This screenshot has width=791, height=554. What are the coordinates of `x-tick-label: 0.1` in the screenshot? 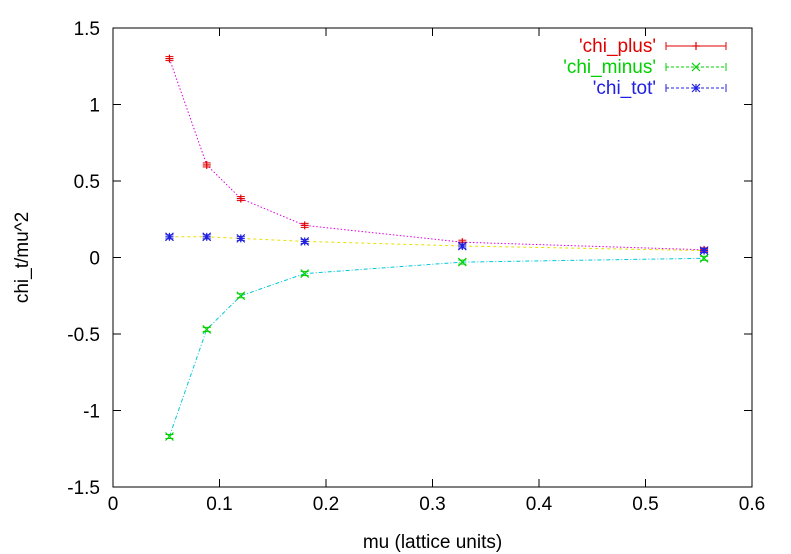 It's located at (219, 504).